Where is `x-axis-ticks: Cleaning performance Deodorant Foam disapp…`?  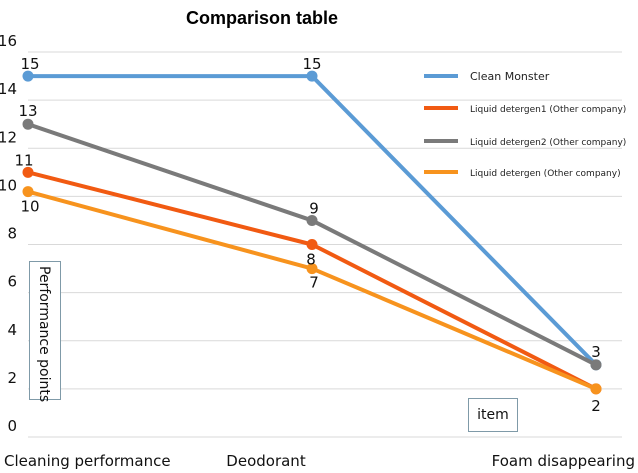 x-axis-ticks: Cleaning performance Deodorant Foam disapp… is located at coordinates (319, 461).